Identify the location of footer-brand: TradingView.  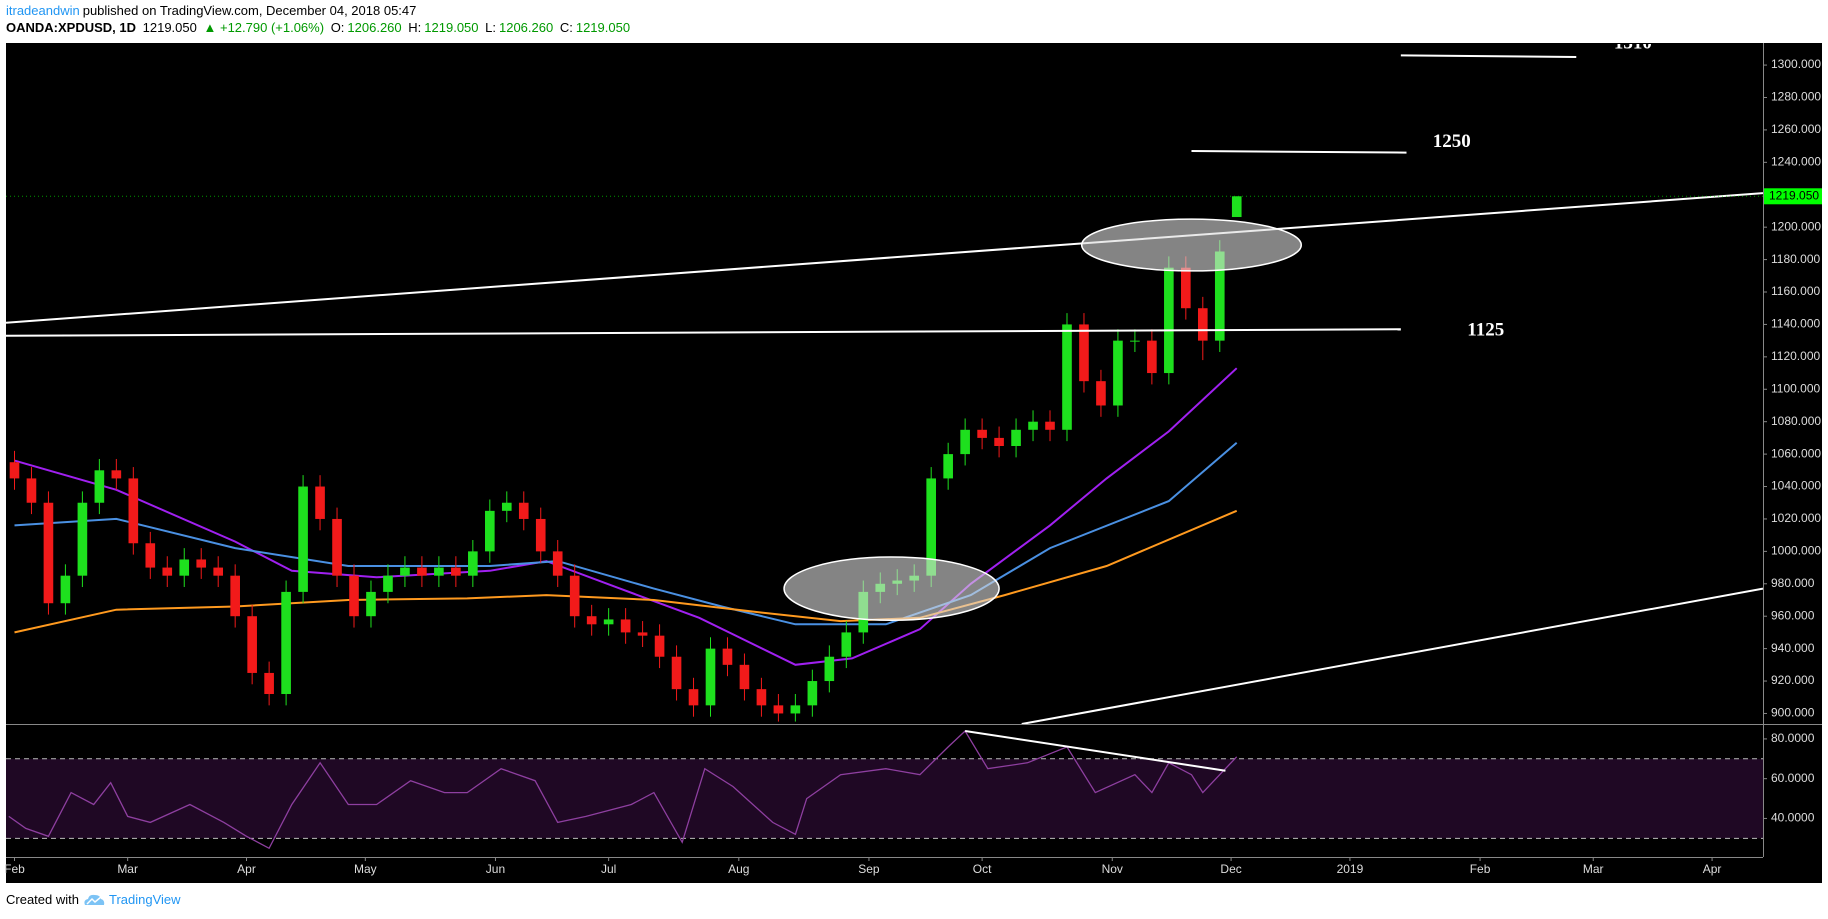
(144, 899).